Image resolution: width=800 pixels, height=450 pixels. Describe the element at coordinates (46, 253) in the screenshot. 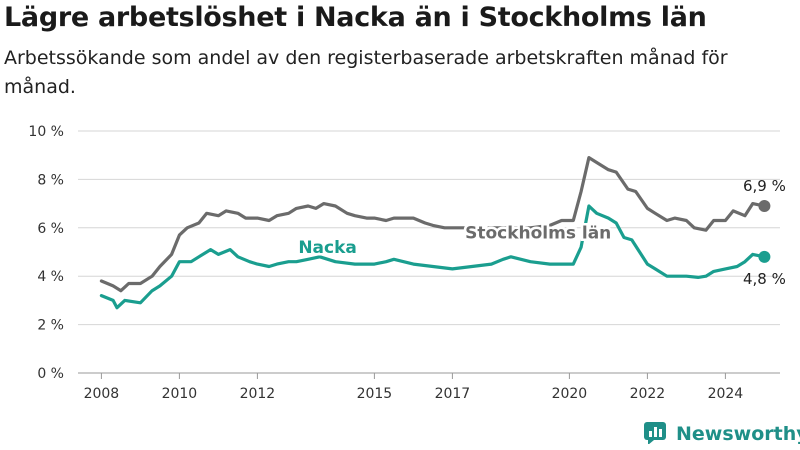

I see `y-axis: 0 % 2 % 4 % 6 % 8 % 10 %` at that location.